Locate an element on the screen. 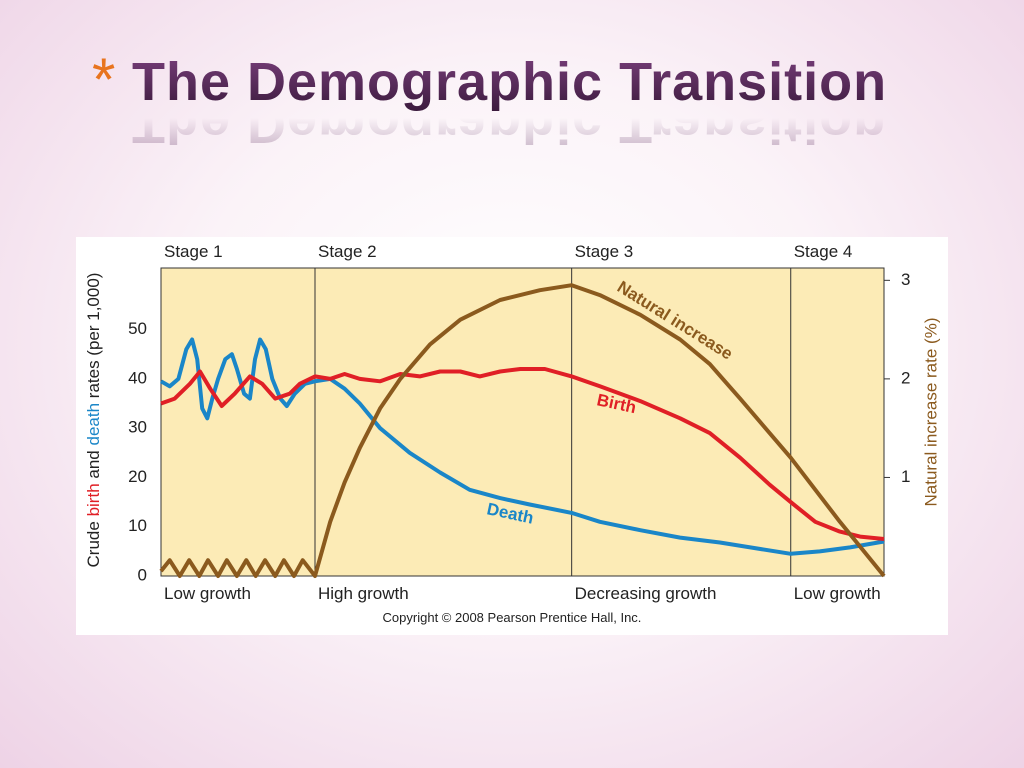 Image resolution: width=1024 pixels, height=768 pixels. y-tick-label: 30 is located at coordinates (137, 427).